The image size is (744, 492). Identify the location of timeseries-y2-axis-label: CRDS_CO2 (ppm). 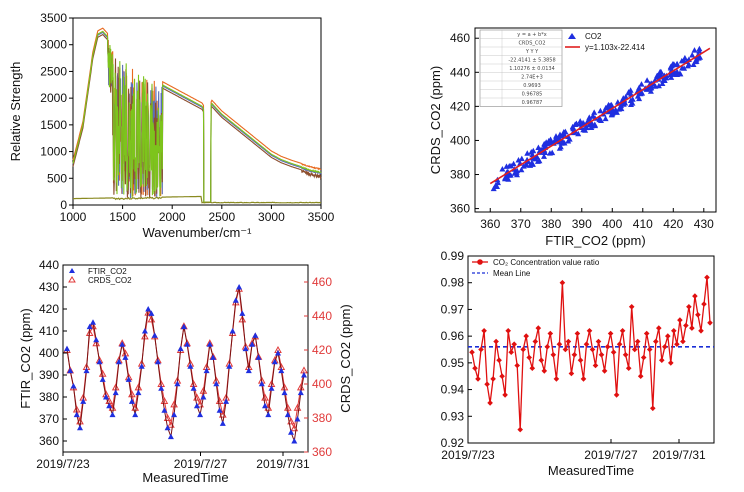
(345, 358).